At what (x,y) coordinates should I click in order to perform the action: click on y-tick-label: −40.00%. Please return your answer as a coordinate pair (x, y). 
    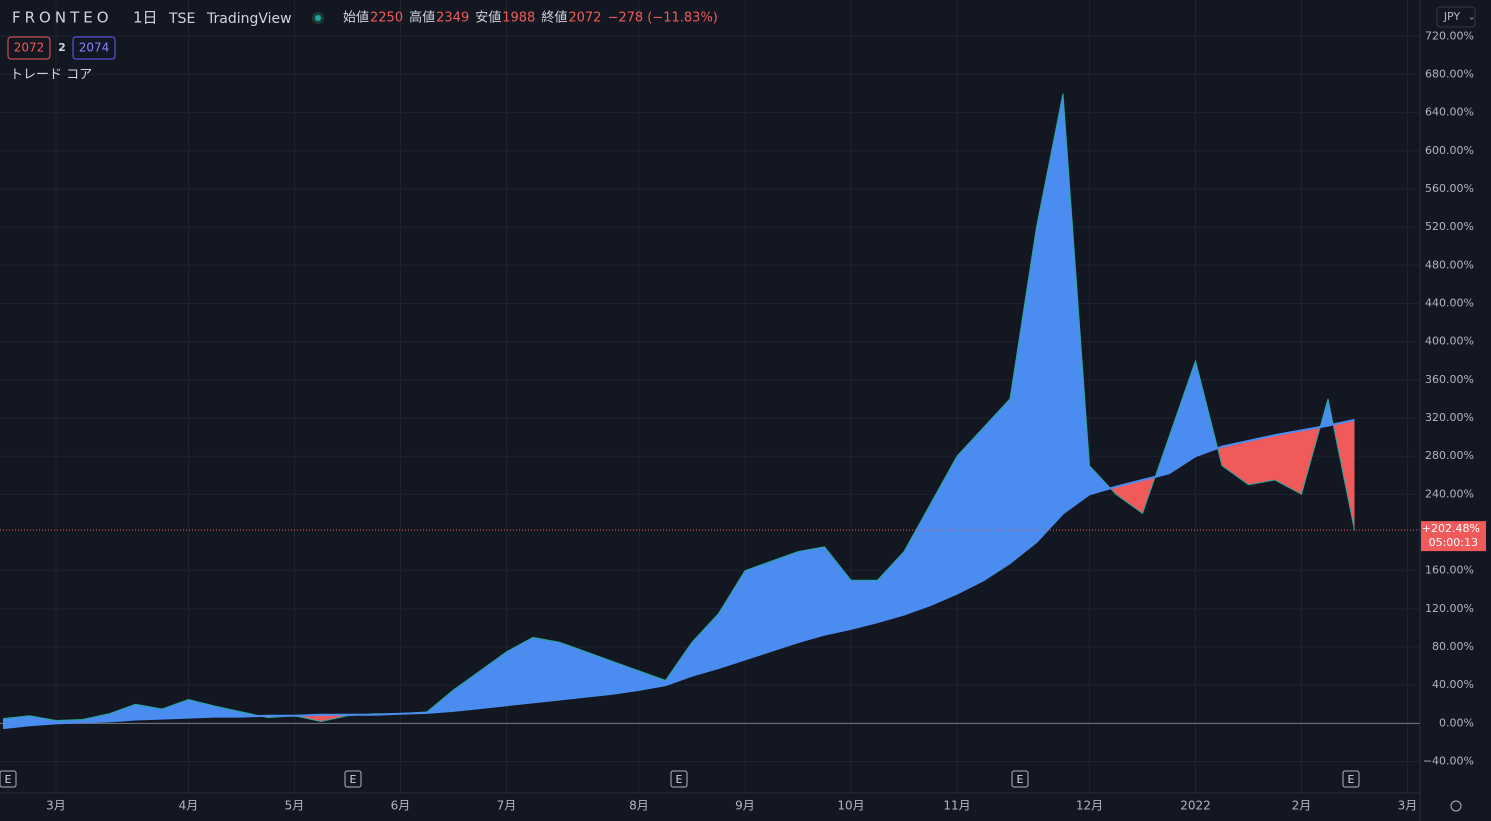
    Looking at the image, I should click on (1448, 761).